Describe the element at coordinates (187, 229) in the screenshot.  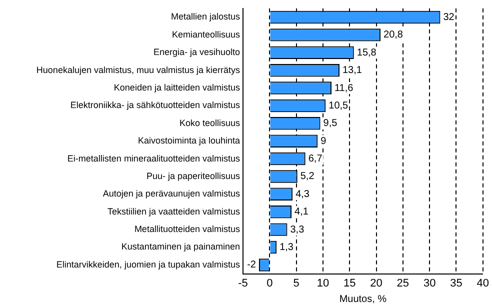
I see `y-tick-label: Metallituotteiden valmistus` at that location.